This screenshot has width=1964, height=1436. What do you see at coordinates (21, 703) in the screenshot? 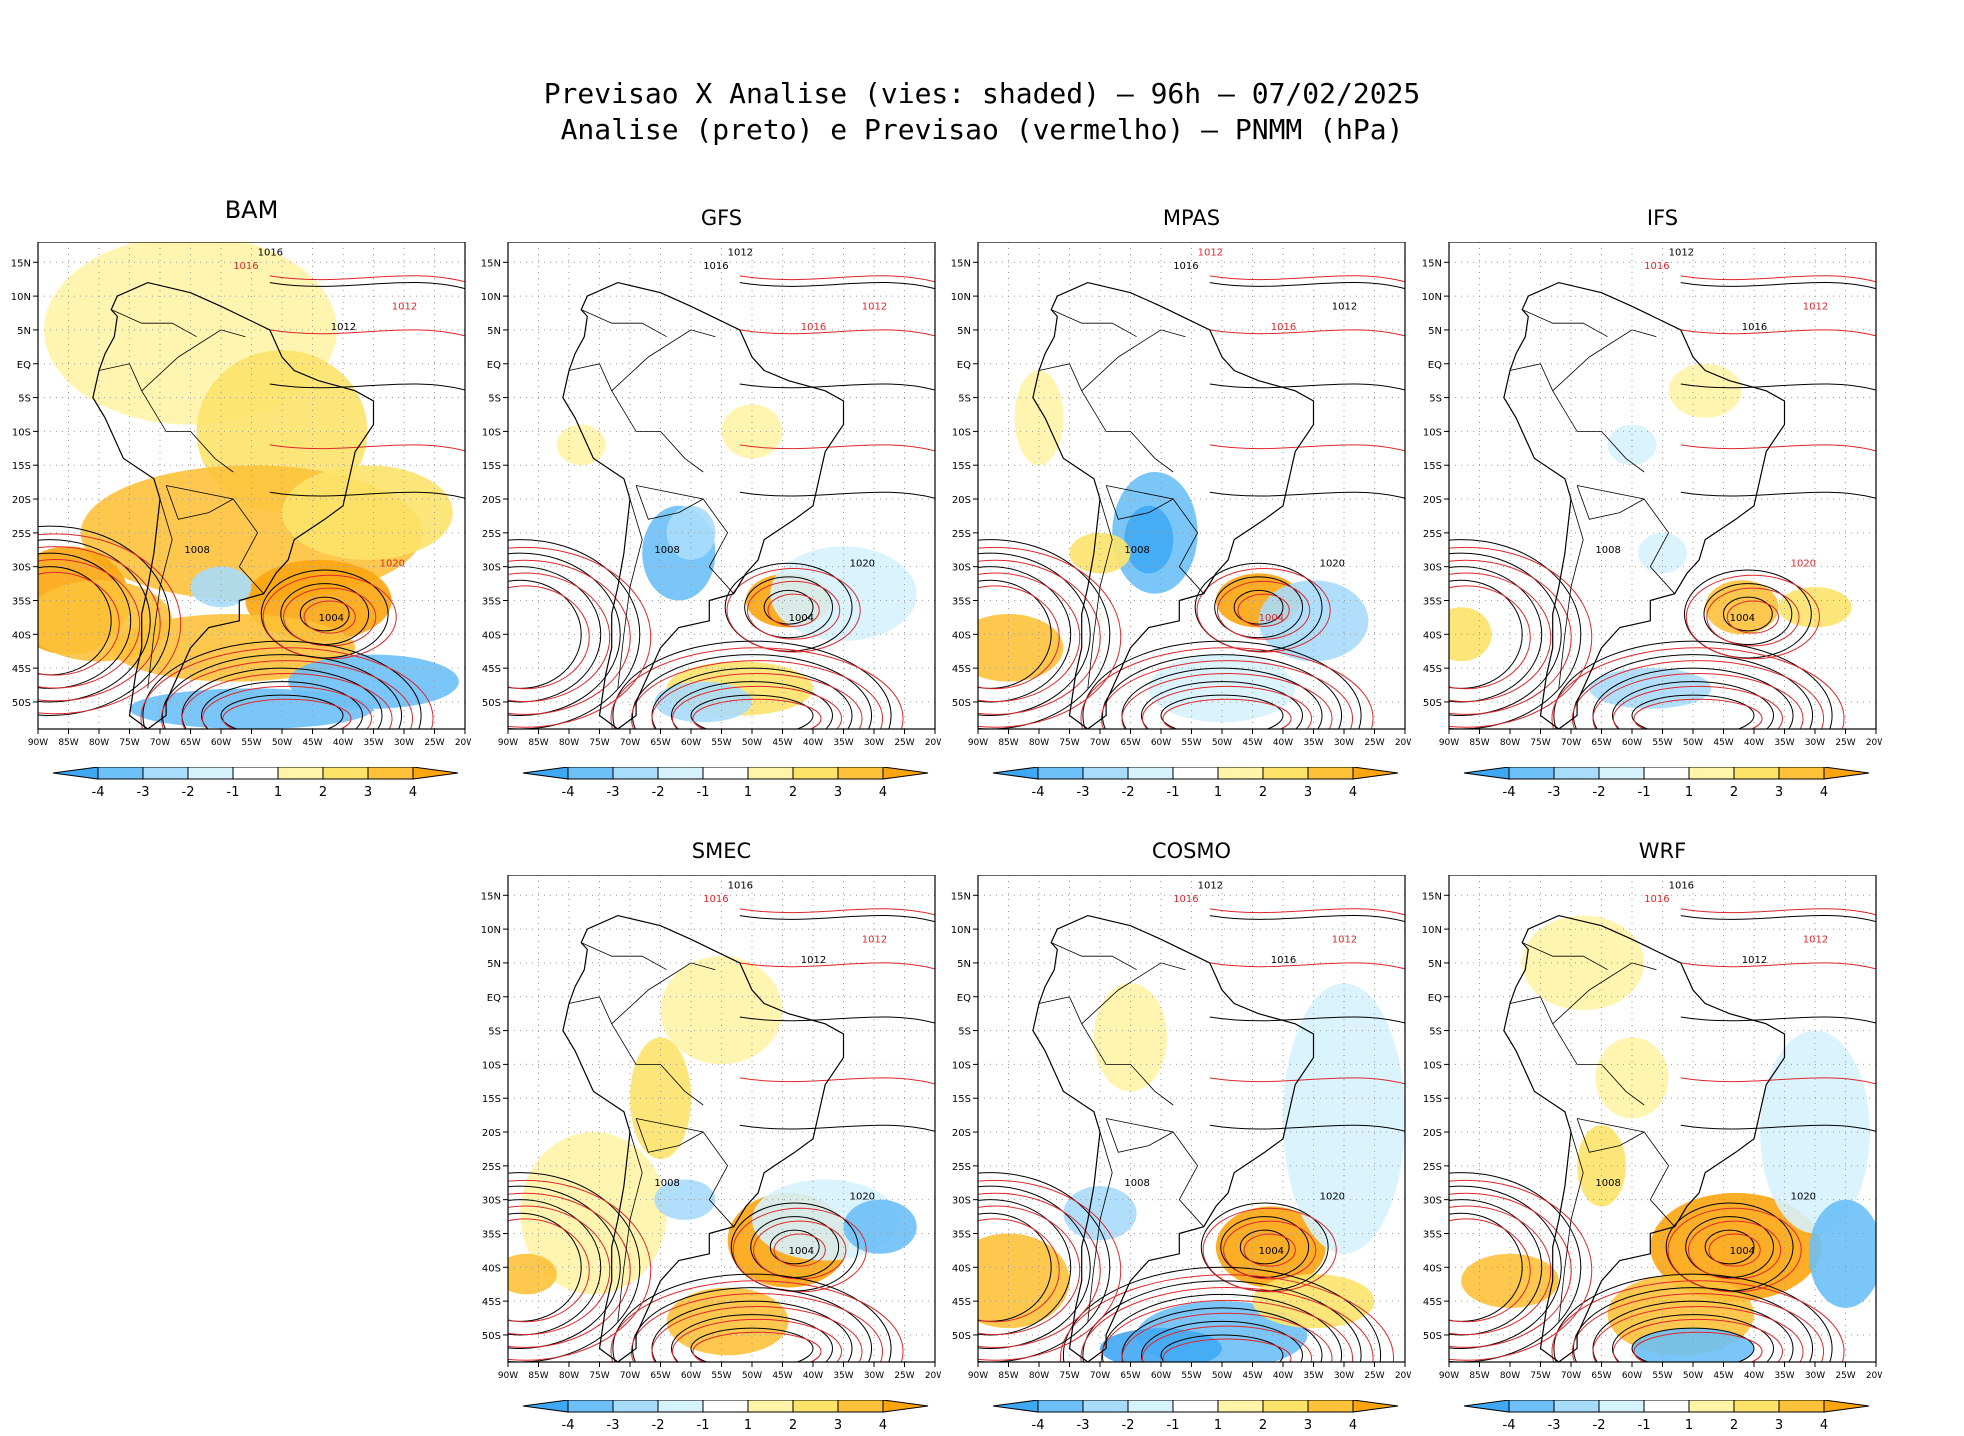
I see `lat-tick-label: 50S` at bounding box center [21, 703].